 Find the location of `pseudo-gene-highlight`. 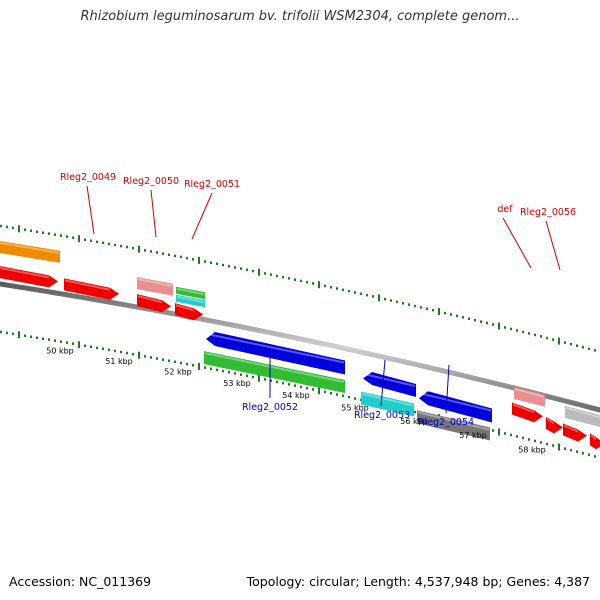

pseudo-gene-highlight is located at coordinates (583, 412).